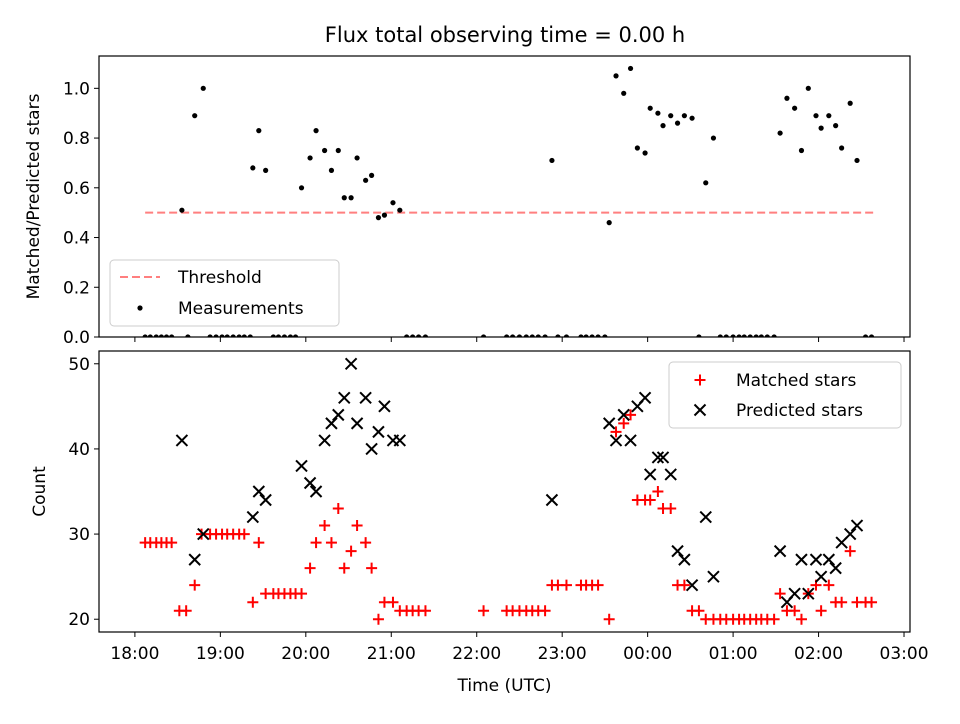 The image size is (960, 724). I want to click on legend-box, so click(785, 395).